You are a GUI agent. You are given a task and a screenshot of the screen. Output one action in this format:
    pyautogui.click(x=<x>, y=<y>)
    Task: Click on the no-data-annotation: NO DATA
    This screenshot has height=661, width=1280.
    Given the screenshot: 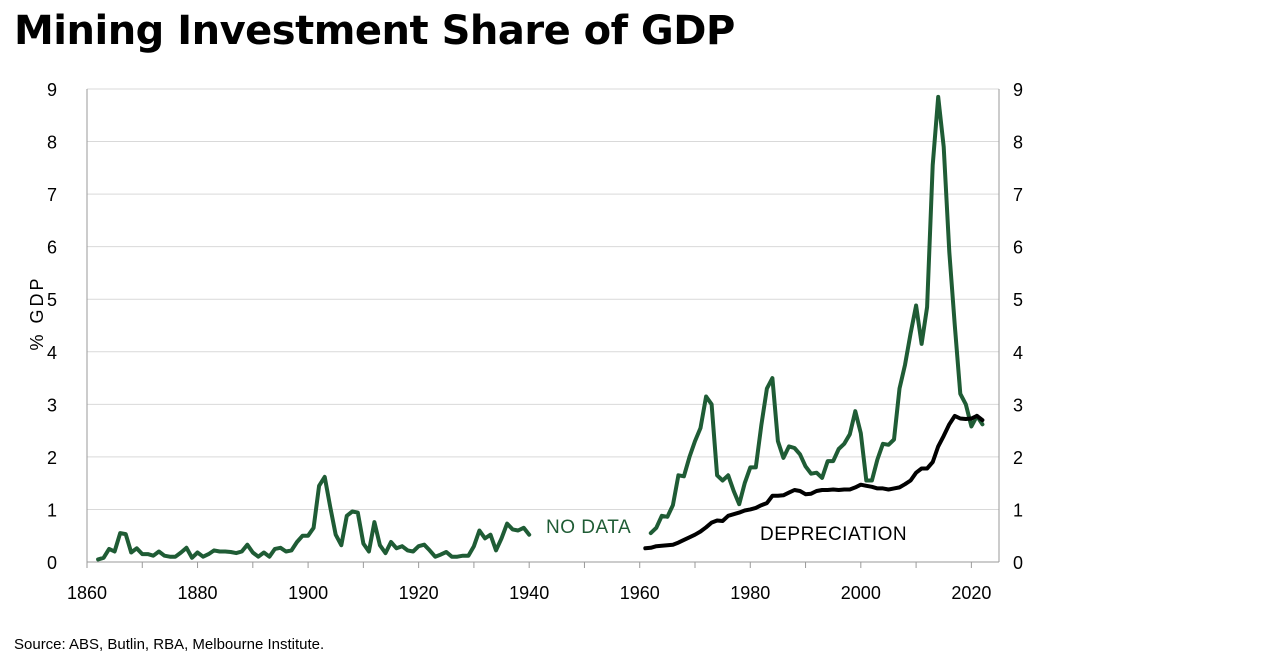 What is the action you would take?
    pyautogui.click(x=588, y=527)
    